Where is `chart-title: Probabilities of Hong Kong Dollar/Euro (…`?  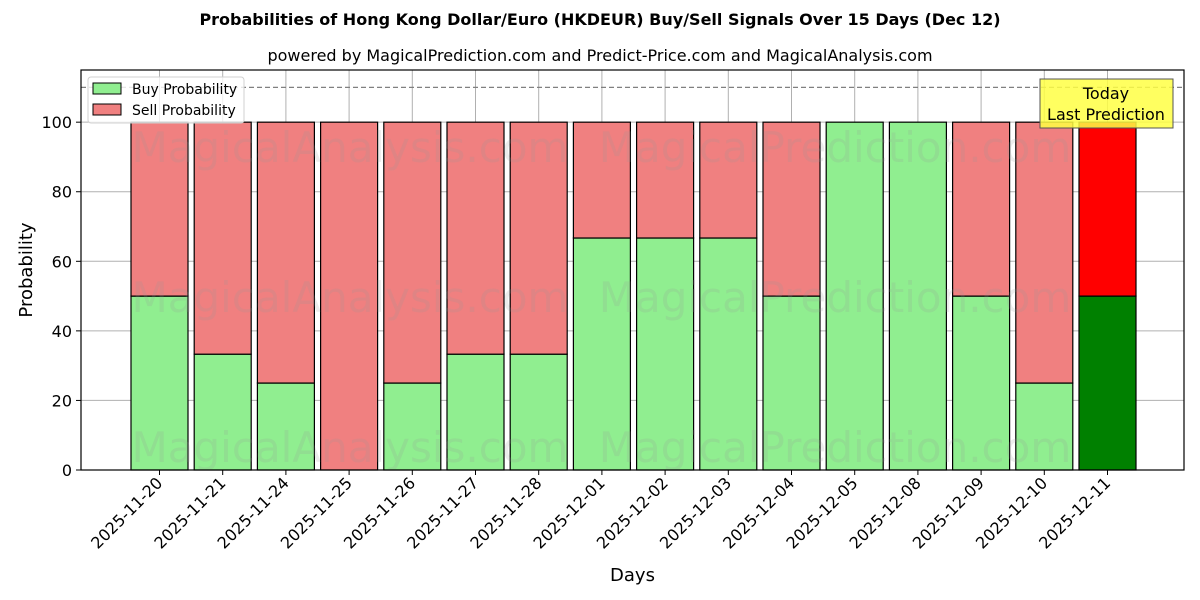
chart-title: Probabilities of Hong Kong Dollar/Euro (… is located at coordinates (600, 19).